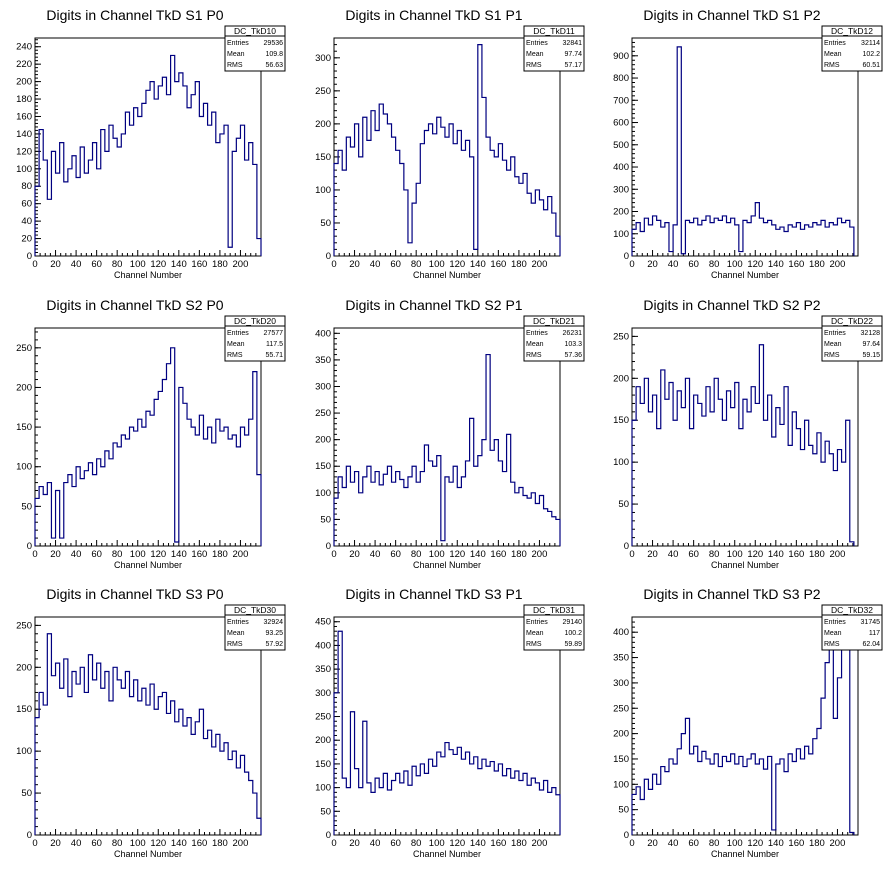  Describe the element at coordinates (134, 305) in the screenshot. I see `panel-title: Digits in Channel TkD S2 P0` at that location.